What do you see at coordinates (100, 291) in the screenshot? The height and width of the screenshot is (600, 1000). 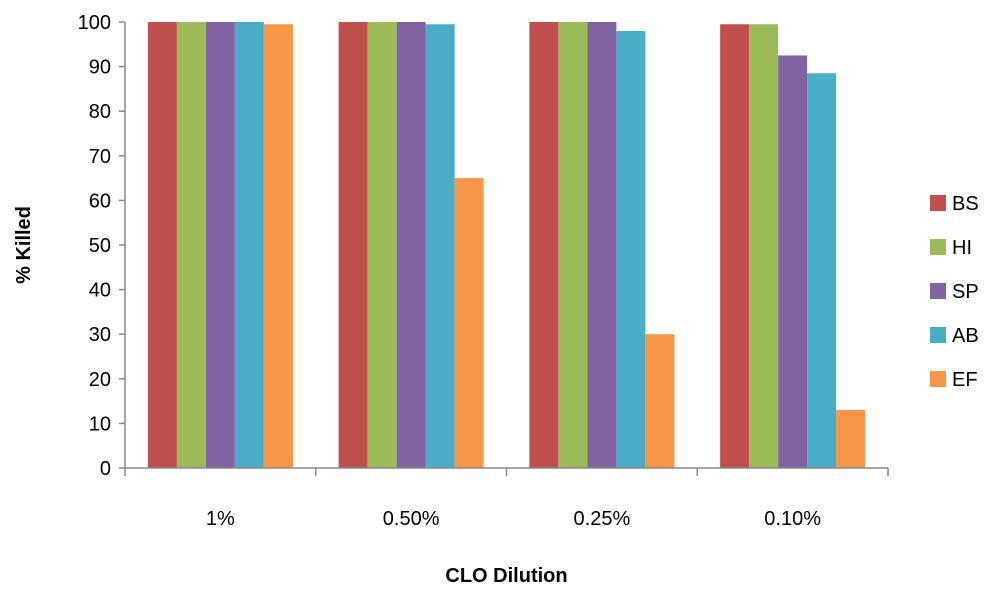 I see `y-tick-label: 40` at bounding box center [100, 291].